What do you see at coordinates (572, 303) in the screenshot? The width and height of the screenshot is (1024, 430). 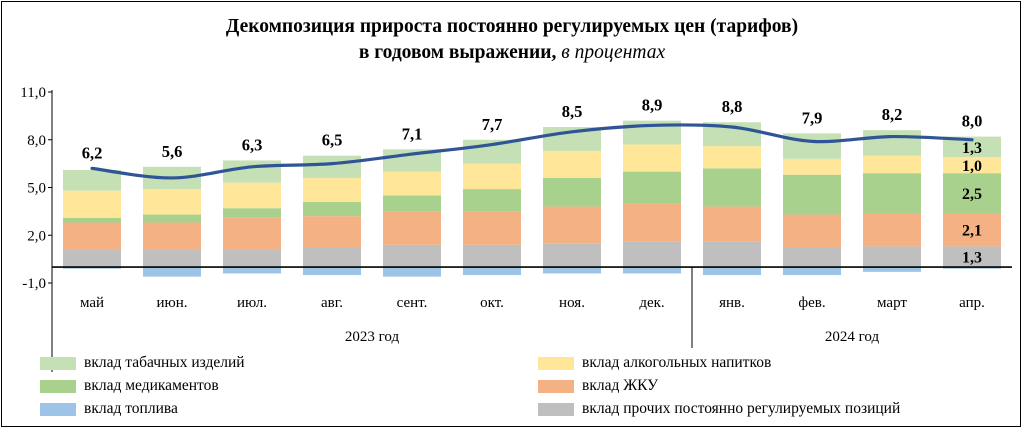 I see `x-category-label: ноя.` at bounding box center [572, 303].